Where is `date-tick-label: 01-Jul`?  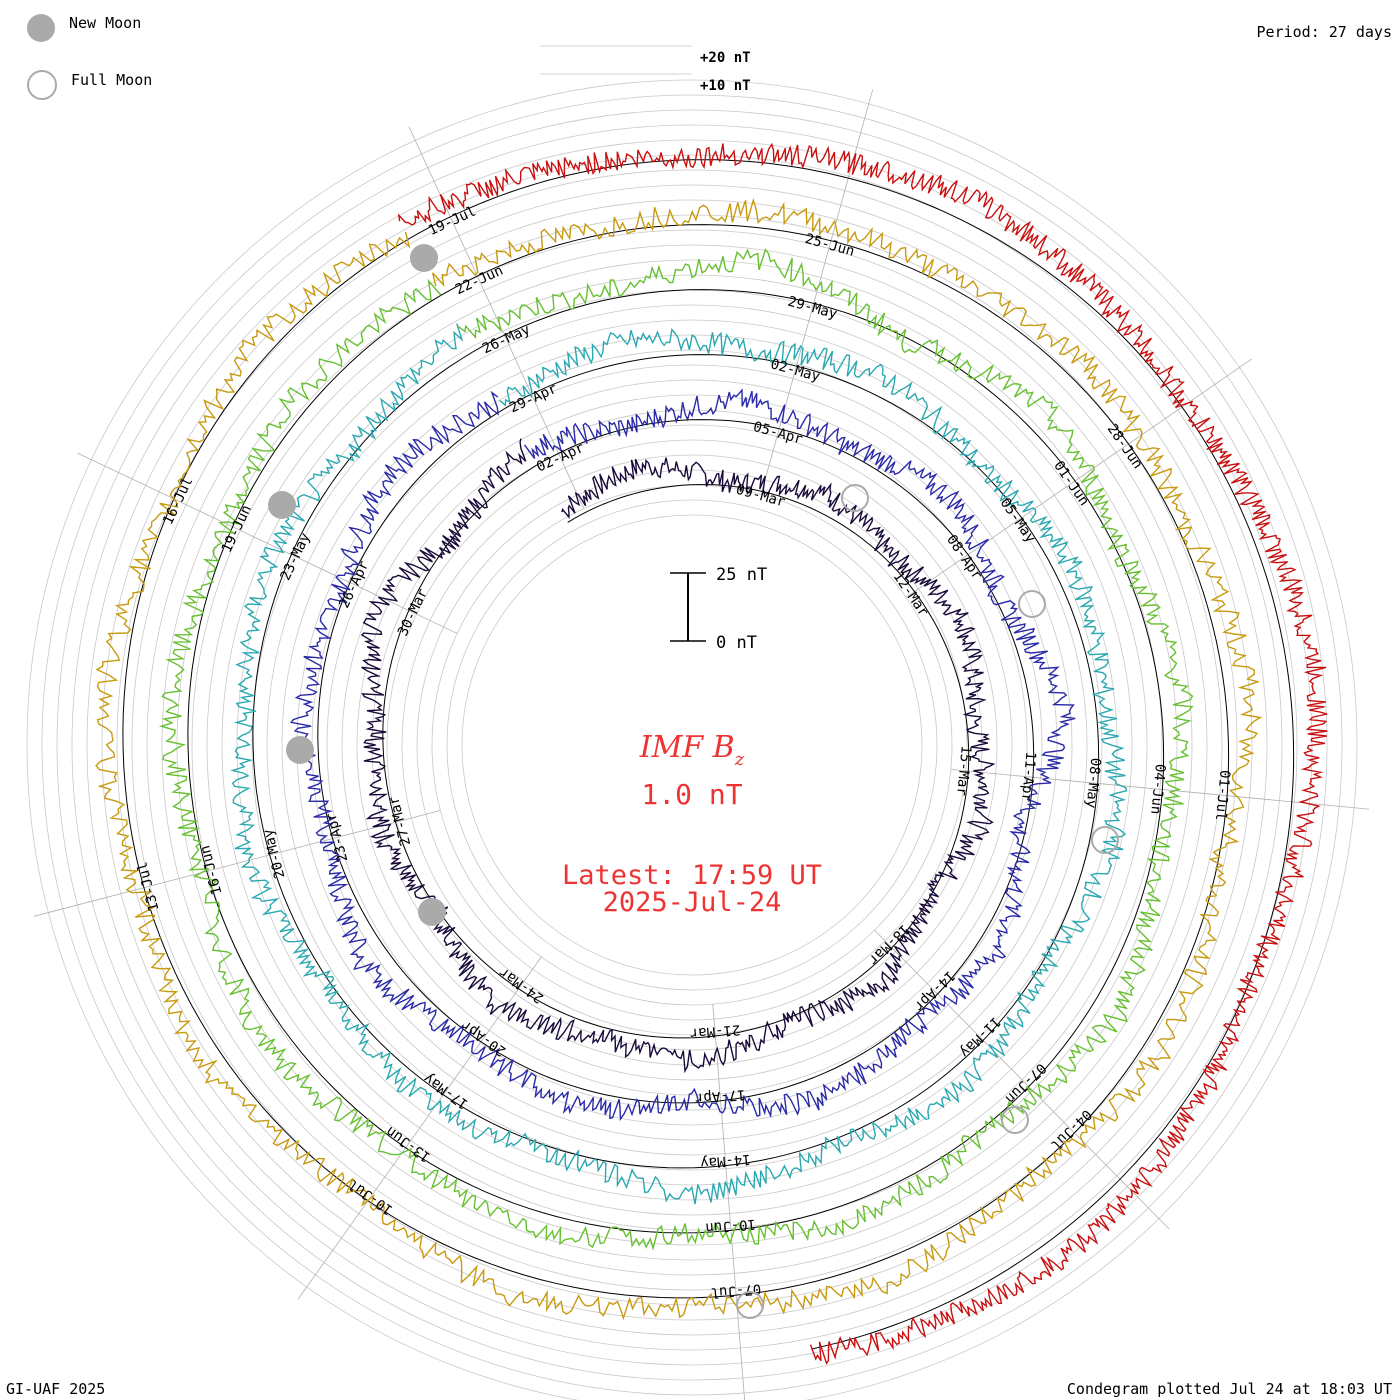 date-tick-label: 01-Jul is located at coordinates (1222, 795).